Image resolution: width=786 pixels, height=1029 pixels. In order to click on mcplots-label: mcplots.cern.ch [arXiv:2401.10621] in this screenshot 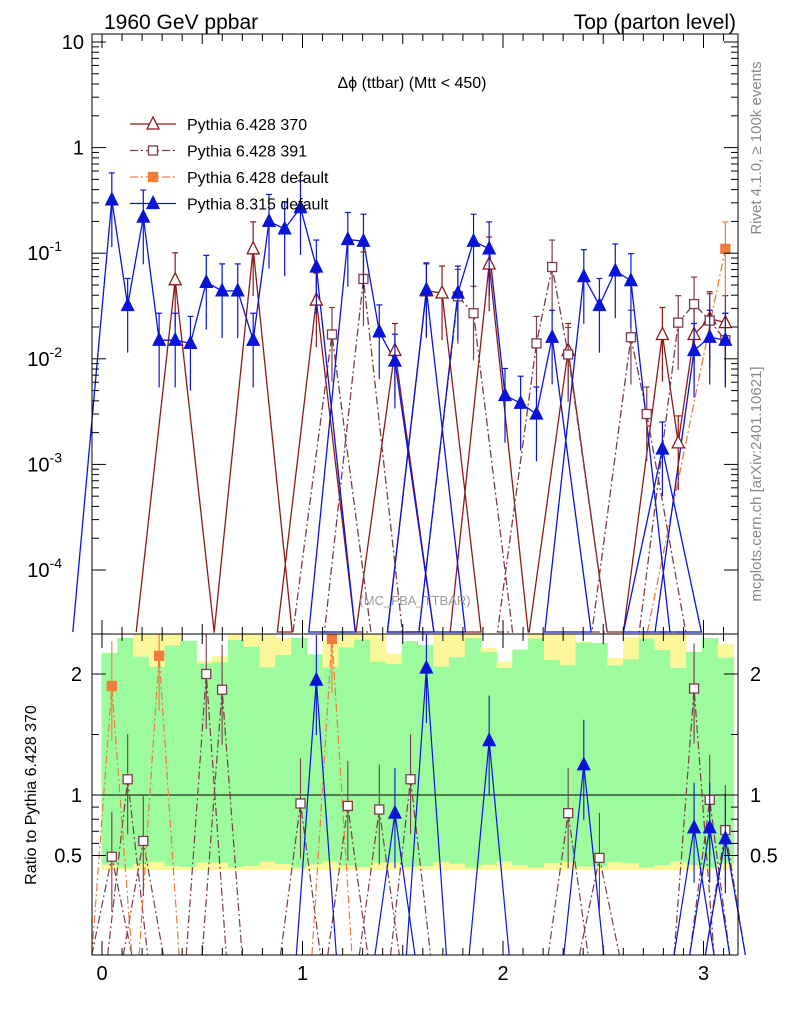, I will do `click(756, 483)`.